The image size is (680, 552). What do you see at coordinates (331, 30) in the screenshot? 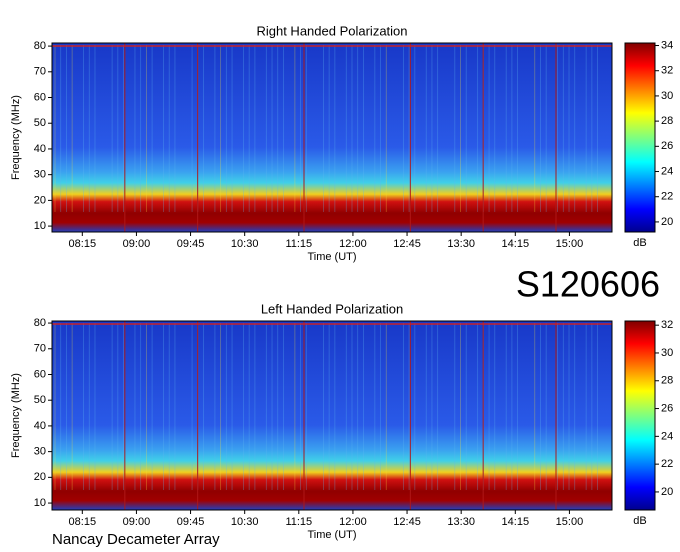
I see `chart-title: Right Handed Polarization` at bounding box center [331, 30].